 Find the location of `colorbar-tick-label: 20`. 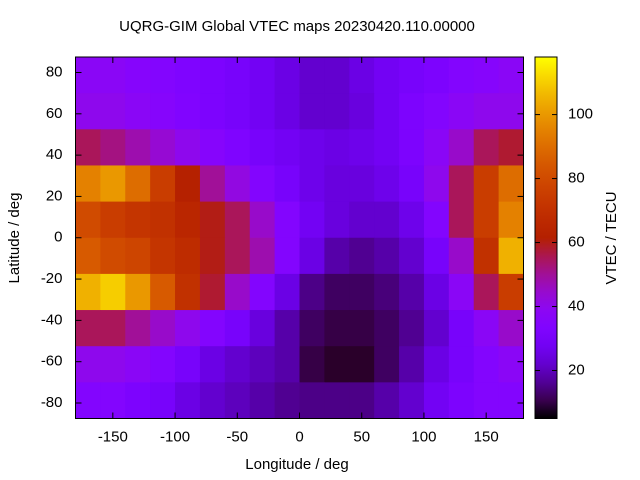

colorbar-tick-label: 20 is located at coordinates (576, 369).